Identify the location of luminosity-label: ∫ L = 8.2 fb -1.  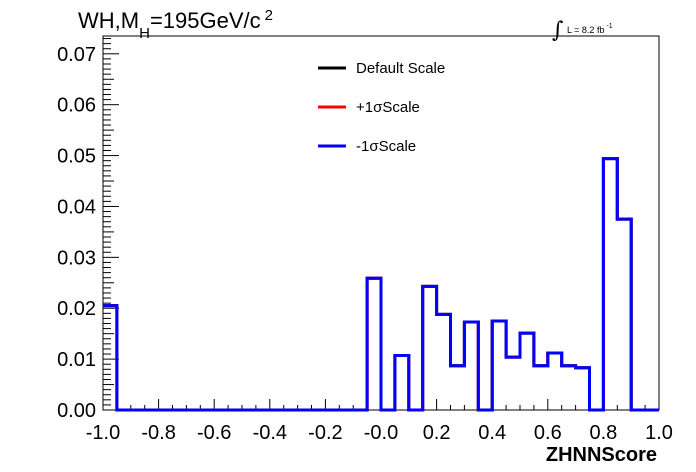
(582, 30).